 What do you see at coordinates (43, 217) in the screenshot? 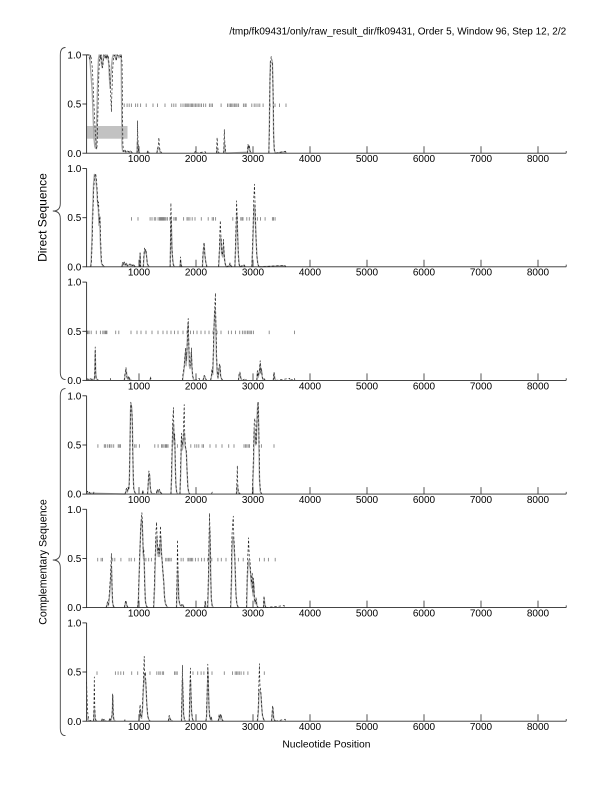
I see `svg-text: Direct Sequence` at bounding box center [43, 217].